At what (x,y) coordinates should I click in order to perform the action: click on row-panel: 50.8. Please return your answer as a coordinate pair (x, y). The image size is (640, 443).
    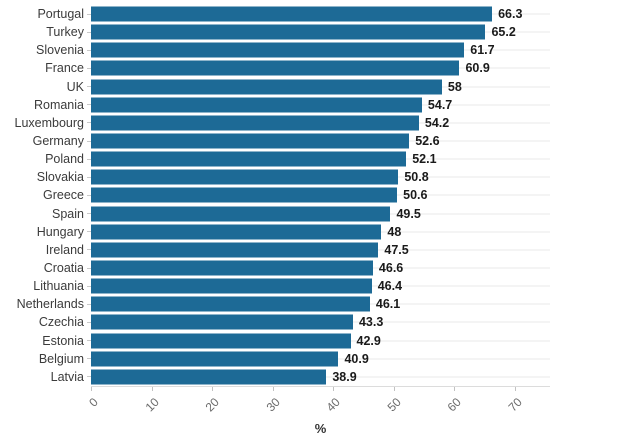
    Looking at the image, I should click on (320, 177).